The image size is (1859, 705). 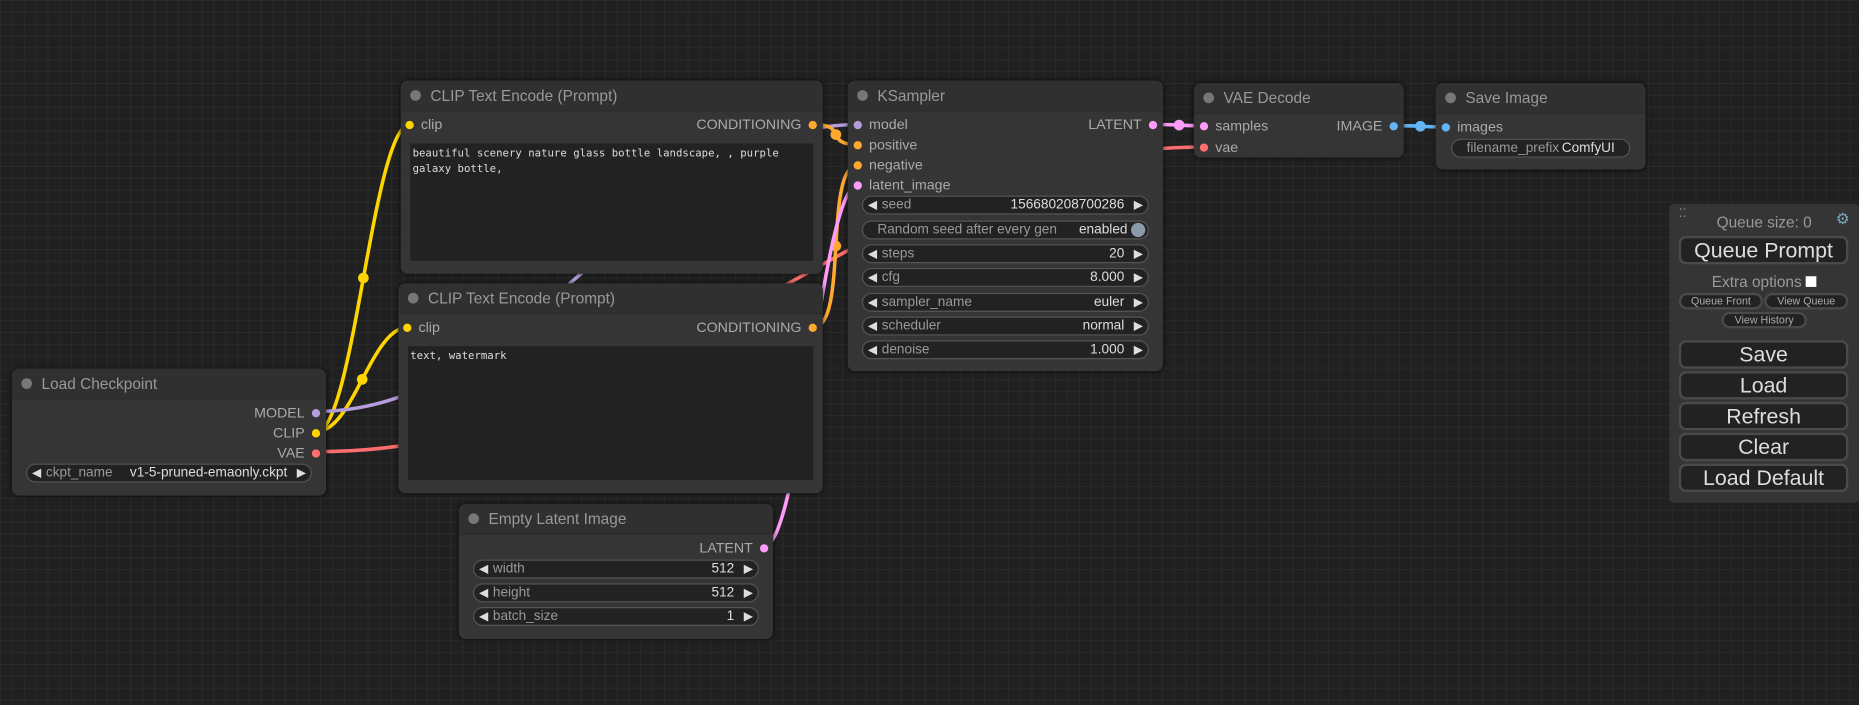 I want to click on gear-icon: ⚙, so click(x=1842, y=218).